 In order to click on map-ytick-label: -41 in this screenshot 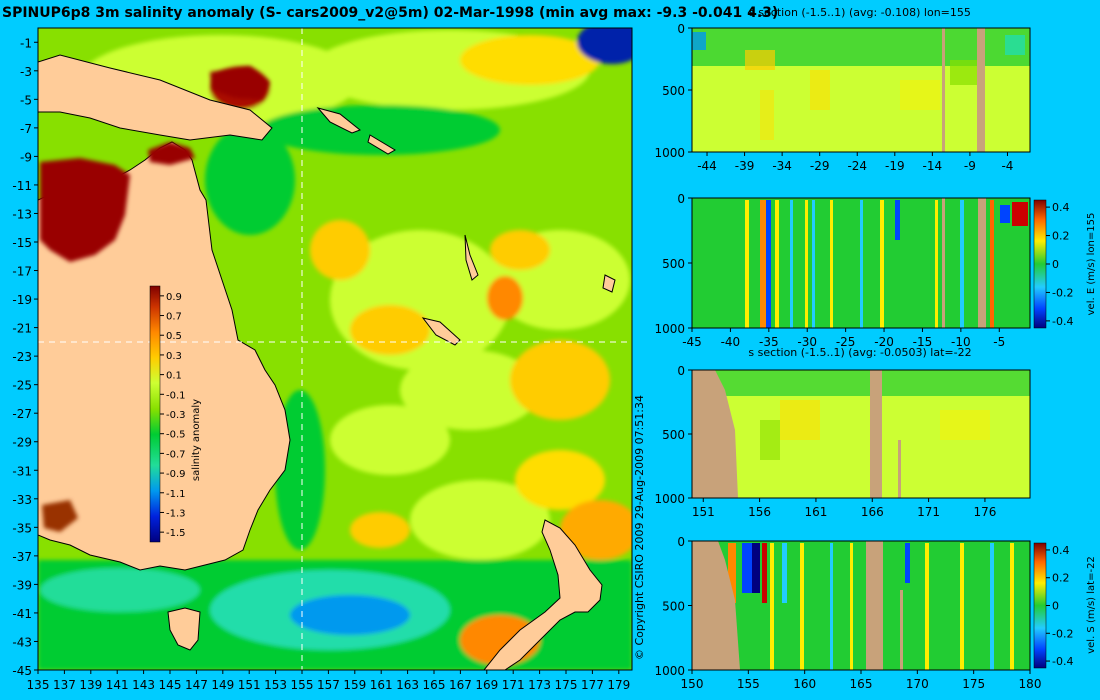, I will do `click(22, 614)`.